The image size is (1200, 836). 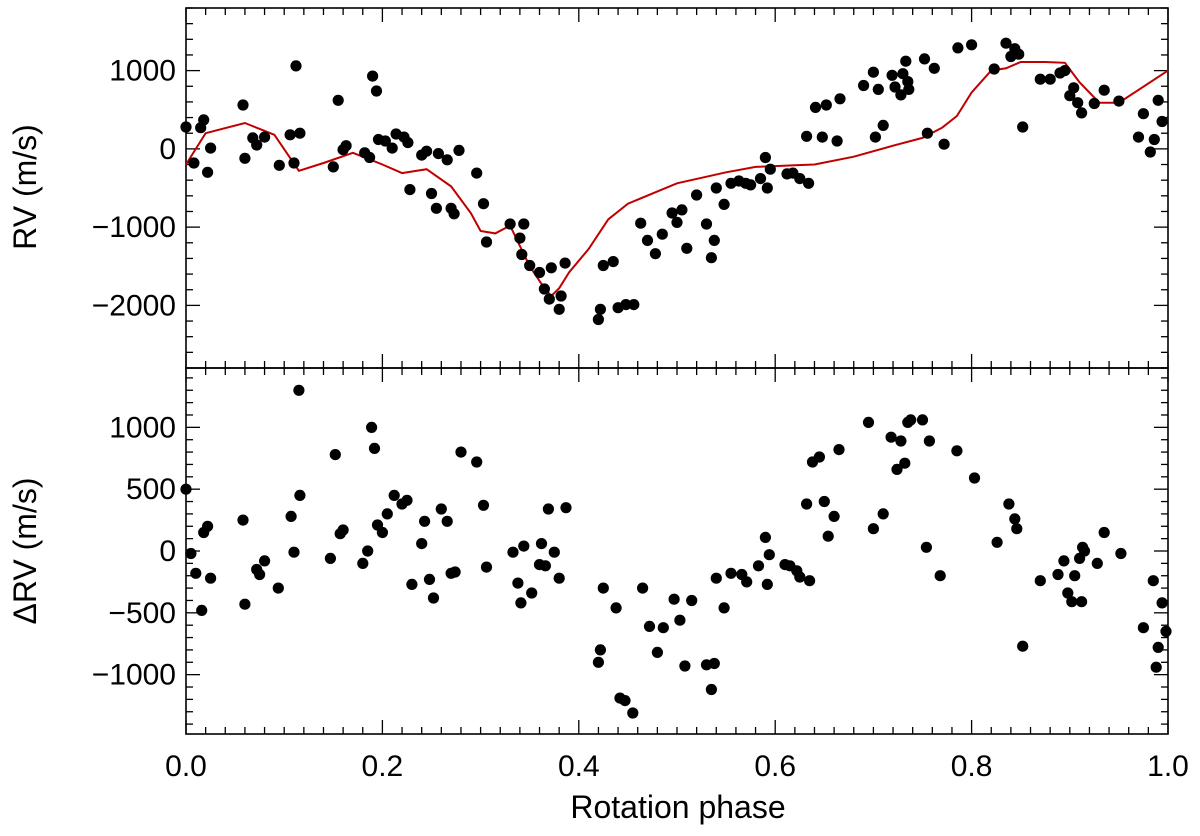 I want to click on x-tick-label: 0.8, so click(x=972, y=766).